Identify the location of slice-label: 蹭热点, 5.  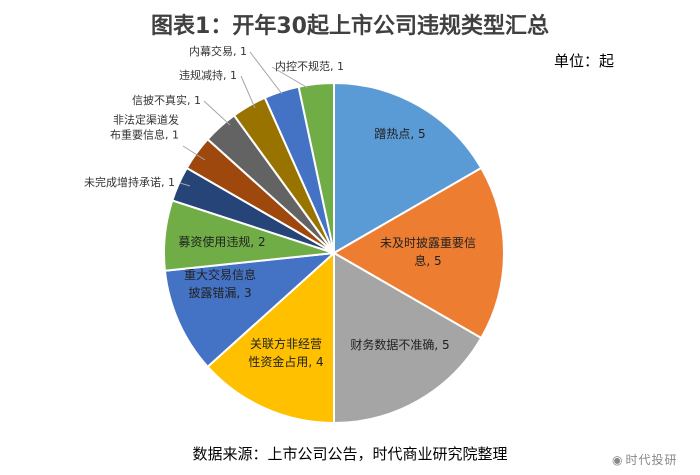
(399, 134).